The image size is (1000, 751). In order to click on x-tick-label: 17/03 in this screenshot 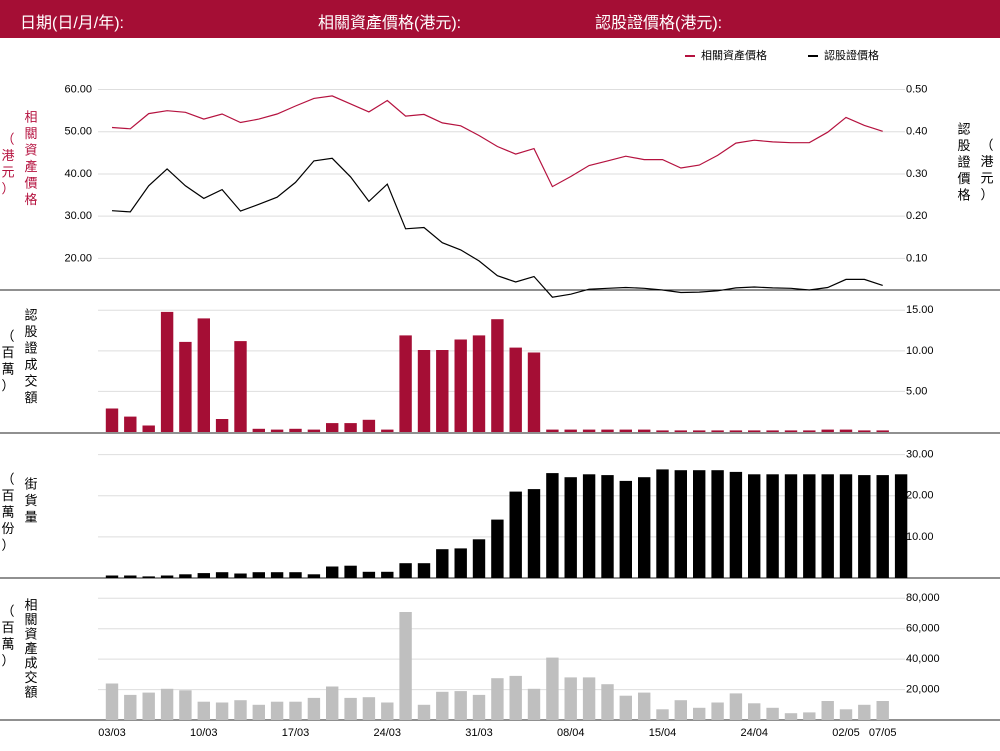, I will do `click(296, 733)`.